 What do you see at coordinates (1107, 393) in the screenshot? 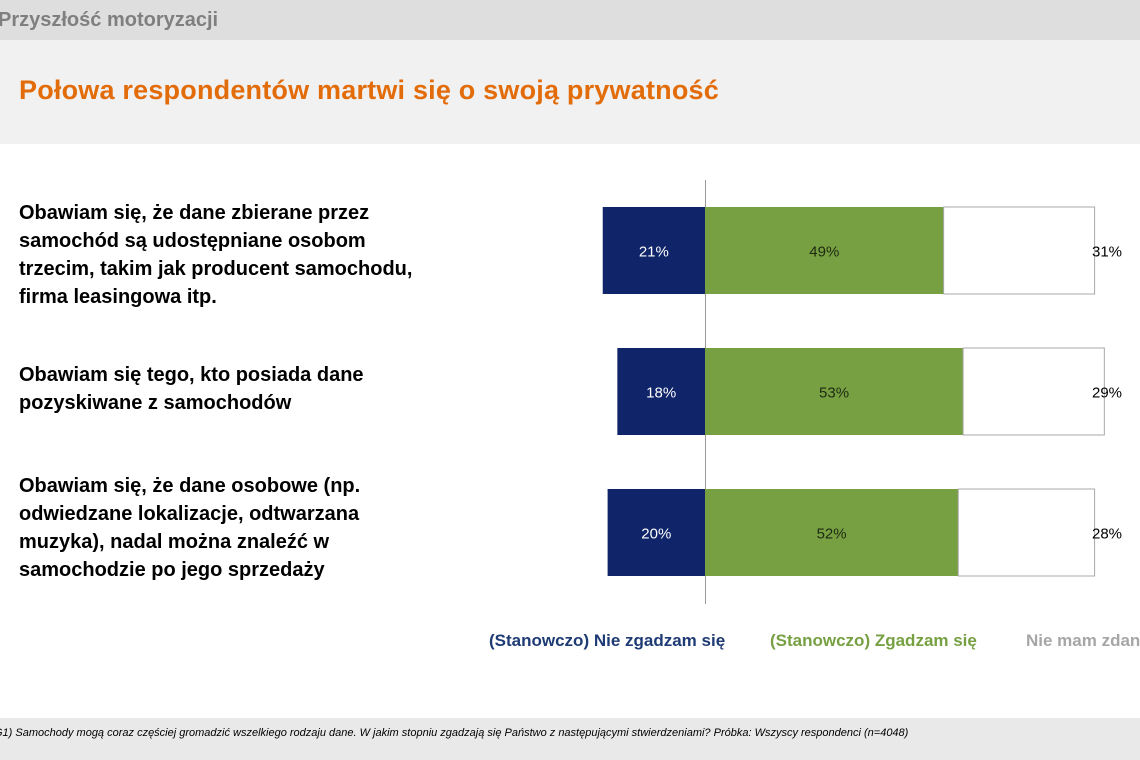
I see `data-label-no-opinion-2: 29%` at bounding box center [1107, 393].